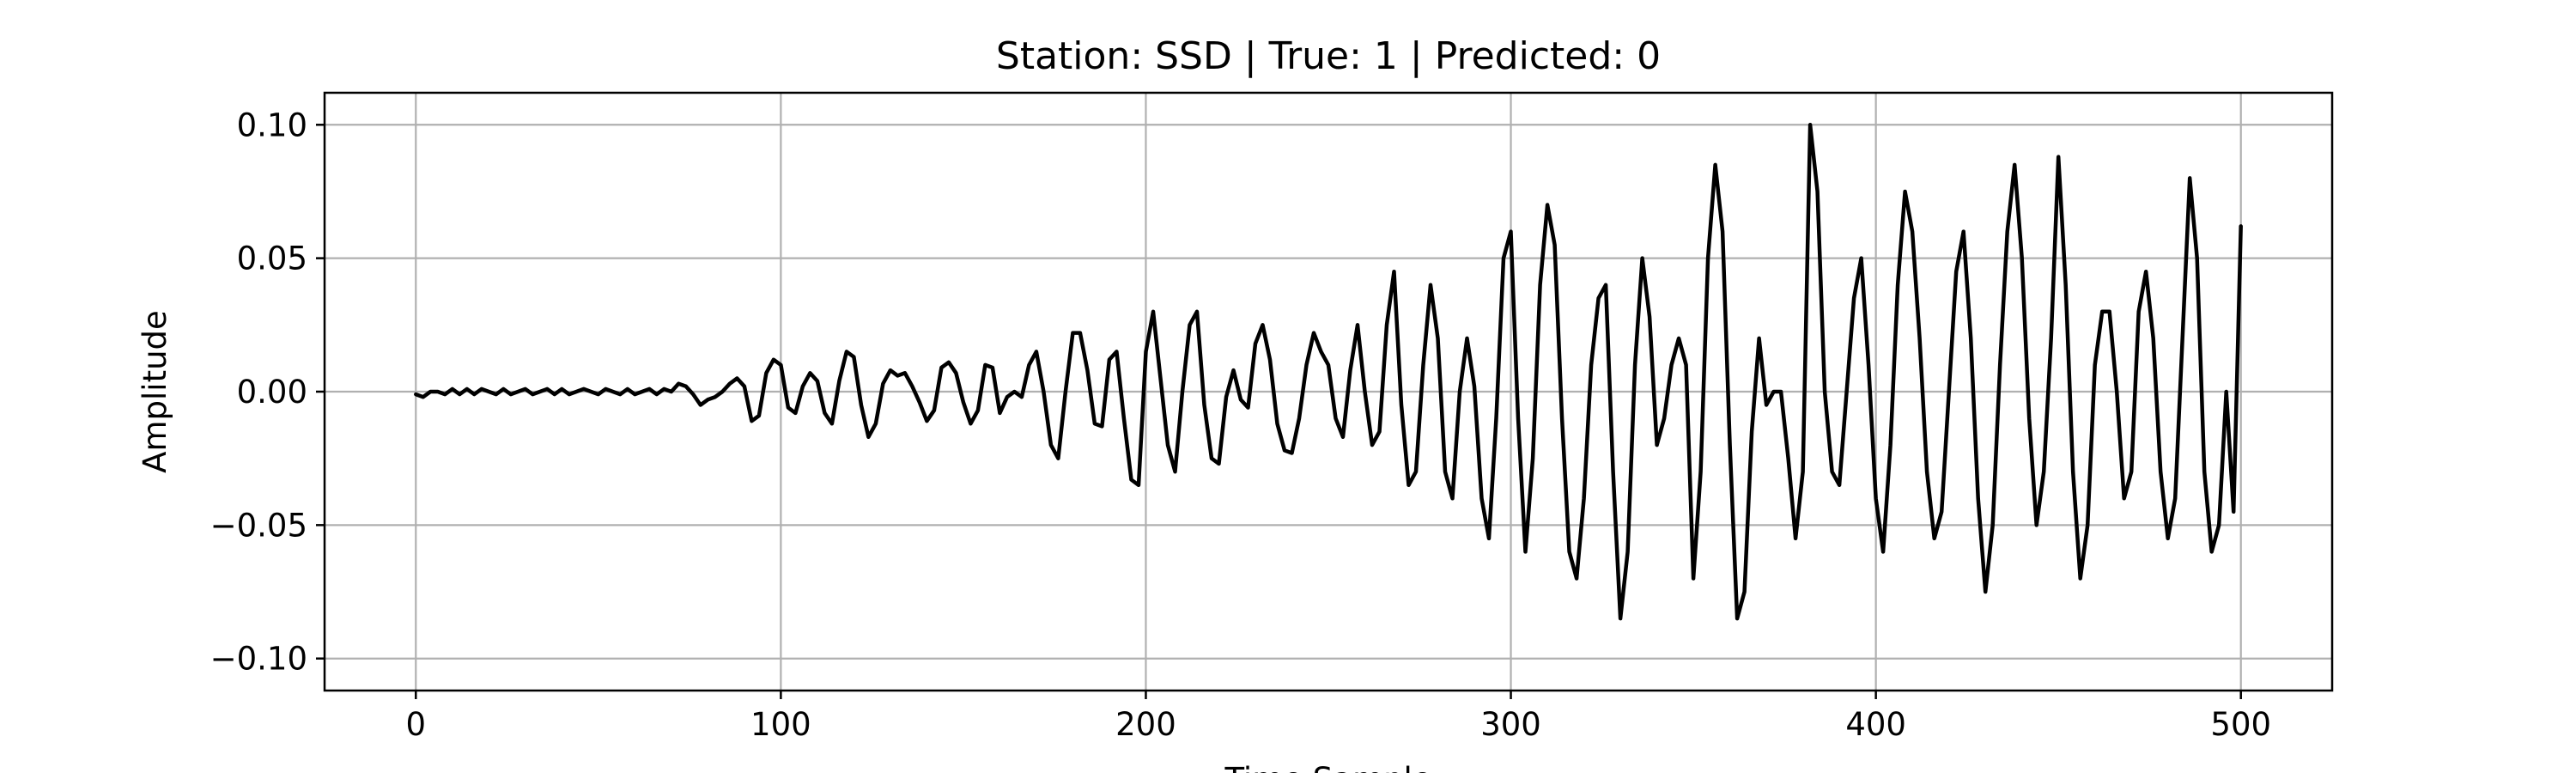 The image size is (2576, 773). Describe the element at coordinates (1327, 767) in the screenshot. I see `x-axis-label: Time Sample` at that location.